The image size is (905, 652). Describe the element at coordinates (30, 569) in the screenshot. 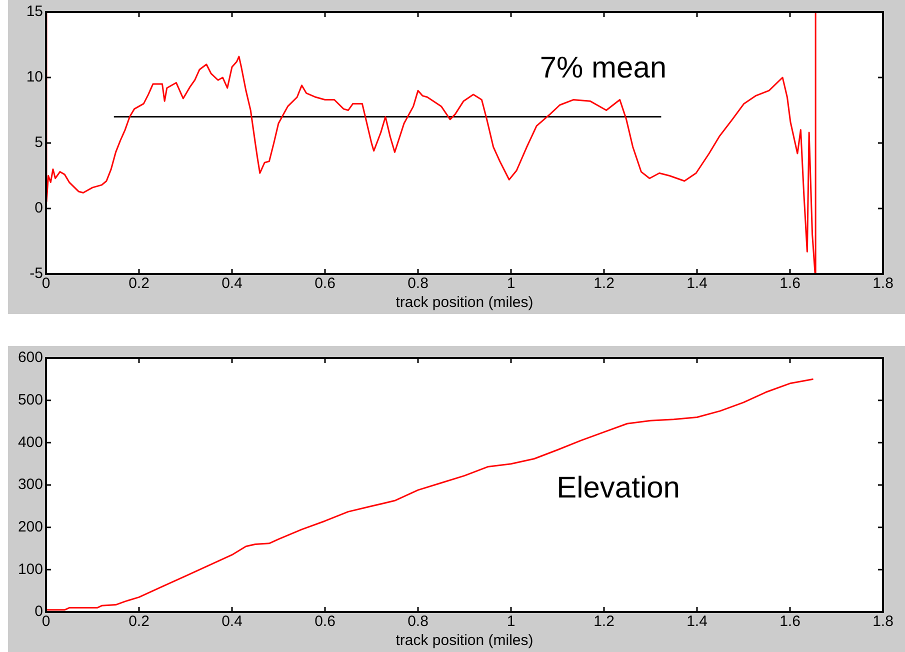

I see `y-tick-label: 100` at that location.